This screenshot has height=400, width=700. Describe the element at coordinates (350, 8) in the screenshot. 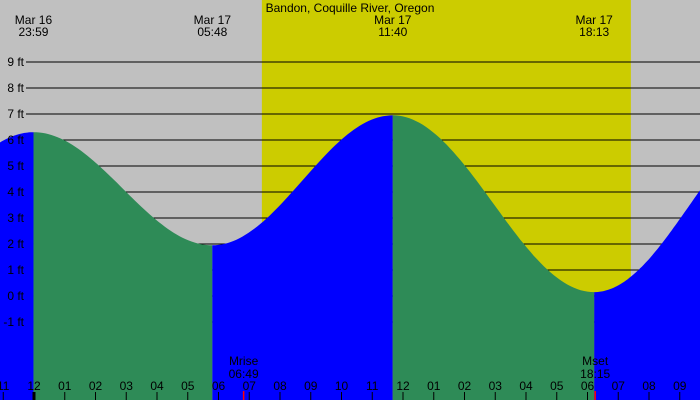

I see `chart-title: Bandon, Coquille River, Oregon` at that location.